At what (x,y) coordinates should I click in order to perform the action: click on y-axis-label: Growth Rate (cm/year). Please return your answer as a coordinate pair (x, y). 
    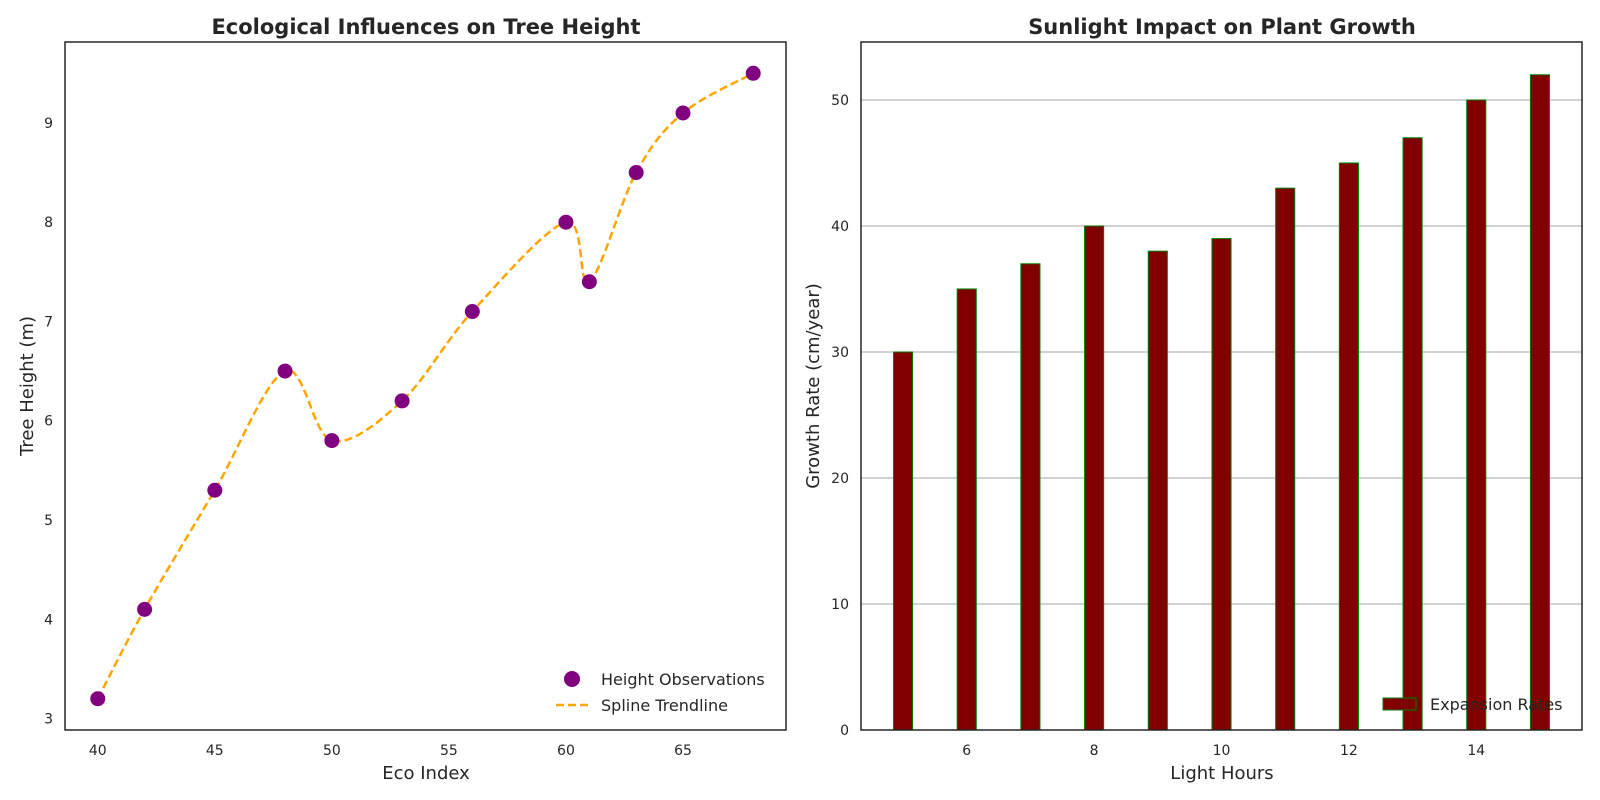
    Looking at the image, I should click on (813, 386).